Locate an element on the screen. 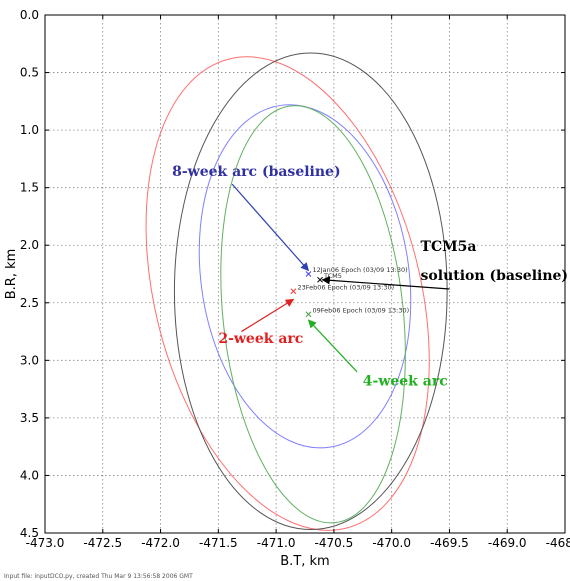 The width and height of the screenshot is (570, 581). epoch-label: TCM5 is located at coordinates (332, 276).